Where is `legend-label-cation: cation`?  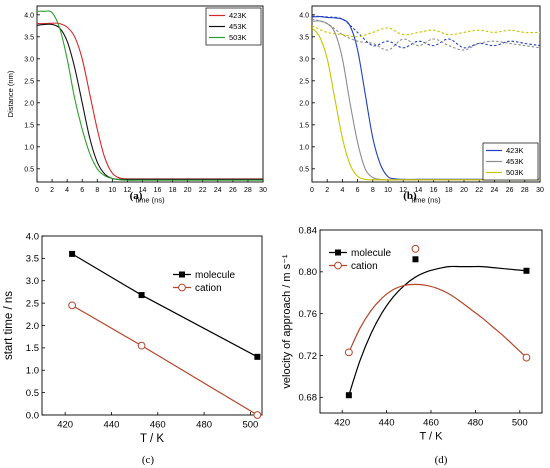
legend-label-cation: cation is located at coordinates (208, 288).